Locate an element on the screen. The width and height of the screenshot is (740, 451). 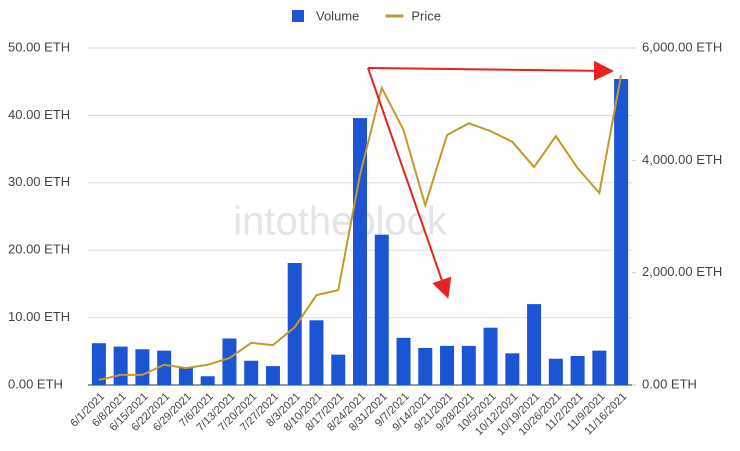
y2-tick-label: 4,000.00 ETH is located at coordinates (682, 159).